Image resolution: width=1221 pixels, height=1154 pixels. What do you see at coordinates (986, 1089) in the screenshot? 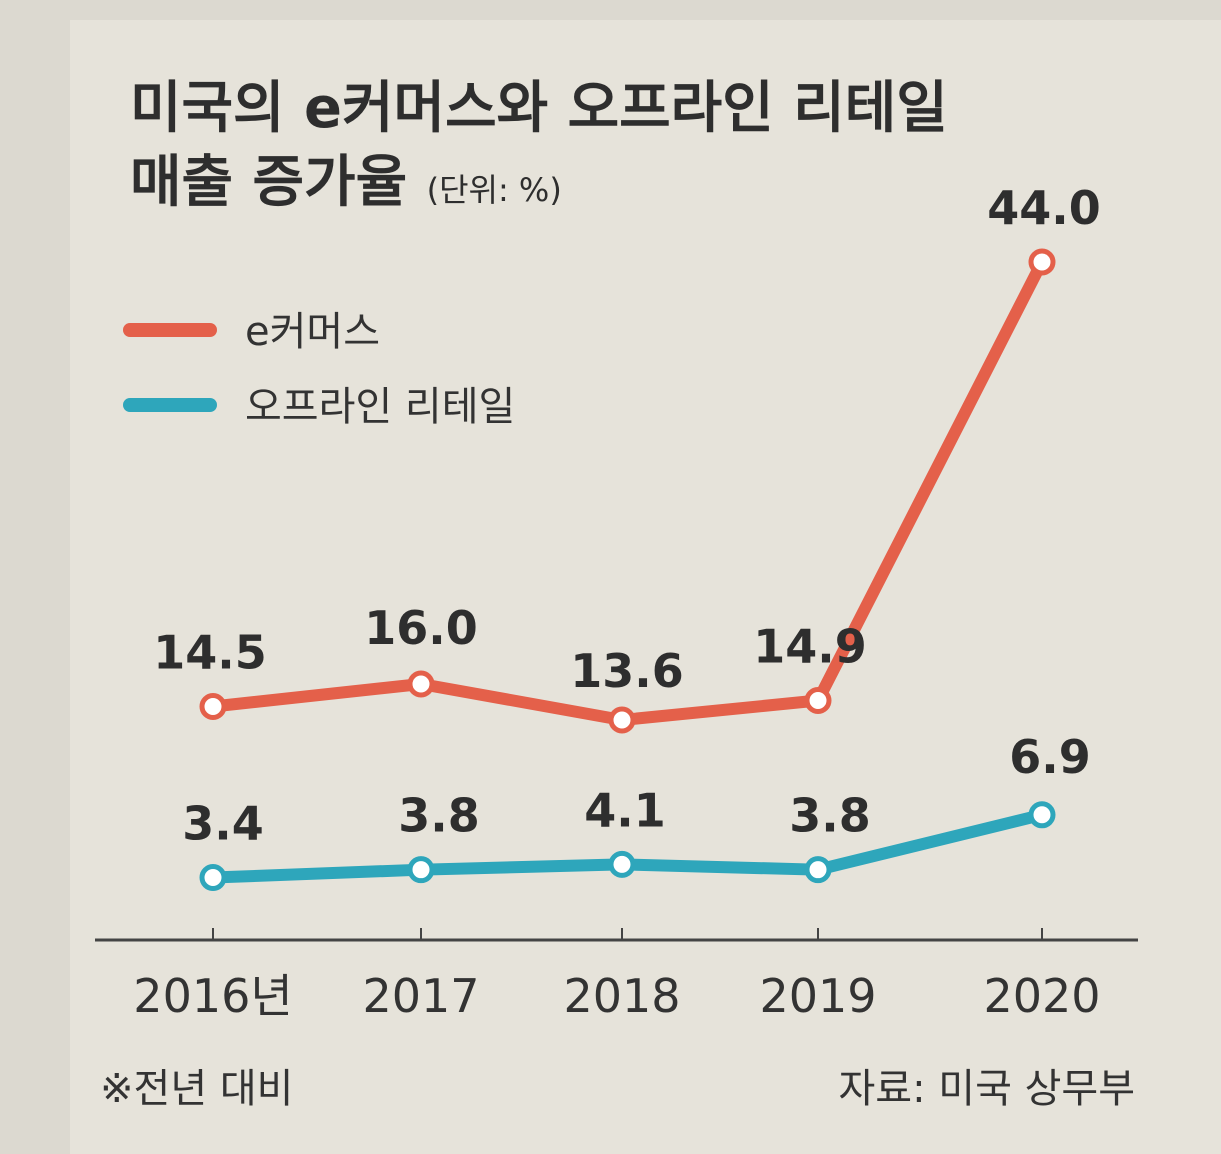
I see `source-note: 자료: 미국 상무부` at bounding box center [986, 1089].